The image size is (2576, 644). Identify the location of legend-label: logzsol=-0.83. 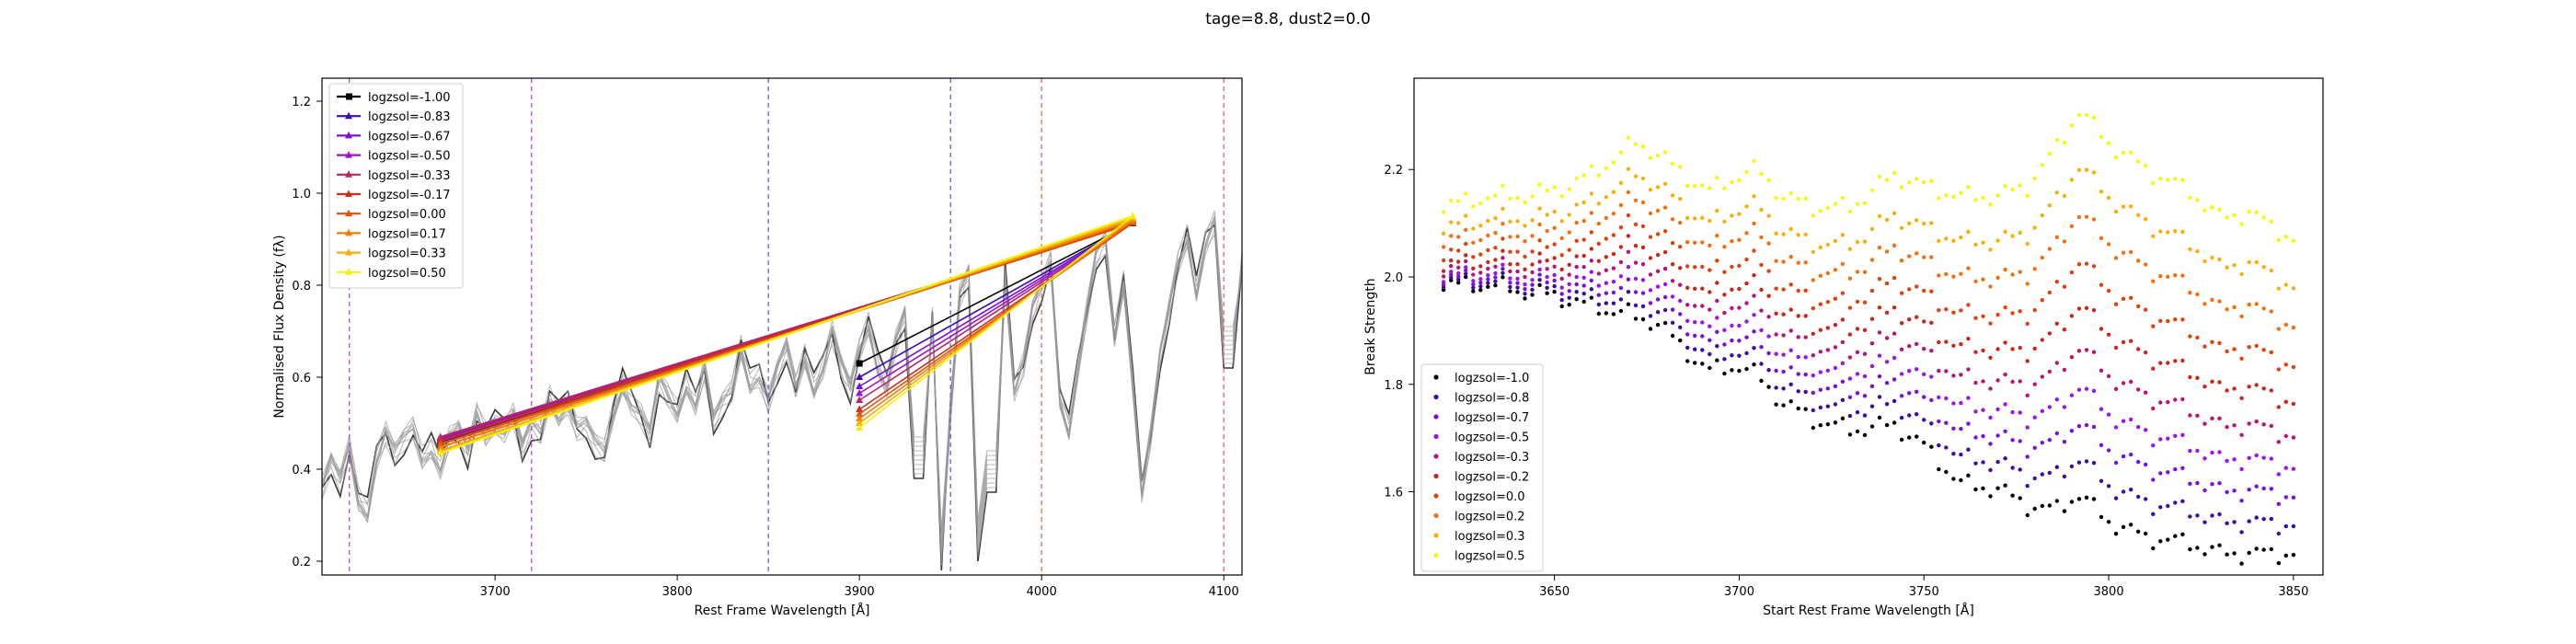
(409, 117).